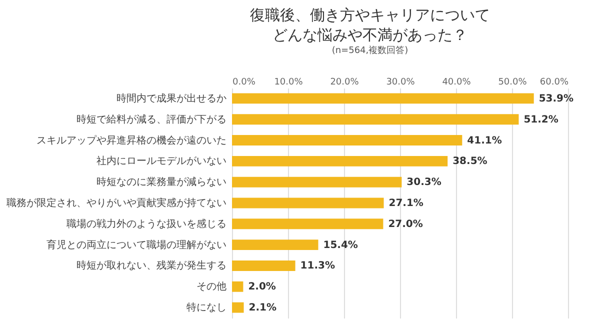  What do you see at coordinates (136, 244) in the screenshot?
I see `y-tick-label: 育児との両立について職場の理解がない` at bounding box center [136, 244].